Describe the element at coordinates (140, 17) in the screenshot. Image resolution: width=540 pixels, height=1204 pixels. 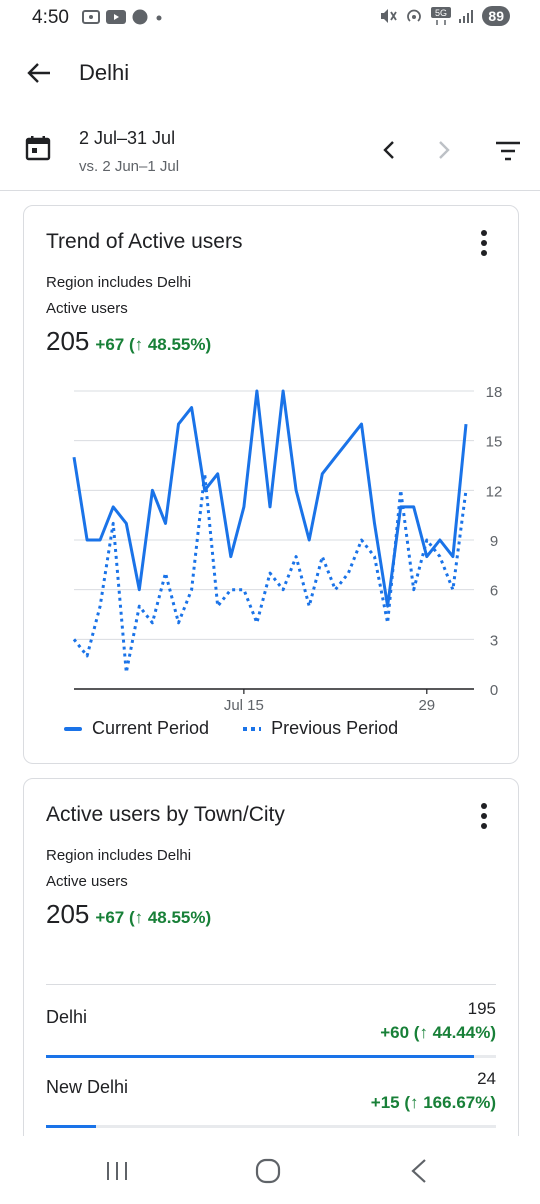
I see `app-notification-icon` at that location.